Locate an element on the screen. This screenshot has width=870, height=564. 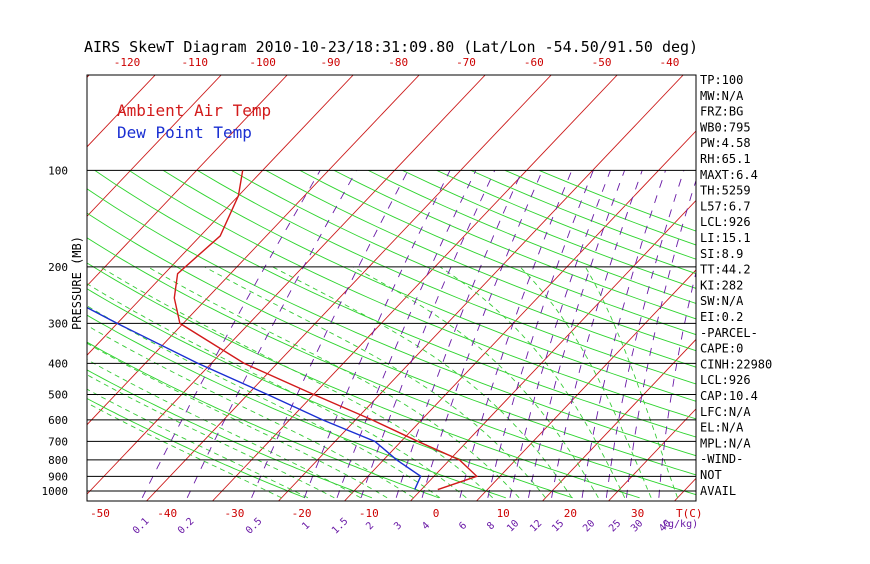
bottom-temp-tick-label: -50 is located at coordinates (100, 513).